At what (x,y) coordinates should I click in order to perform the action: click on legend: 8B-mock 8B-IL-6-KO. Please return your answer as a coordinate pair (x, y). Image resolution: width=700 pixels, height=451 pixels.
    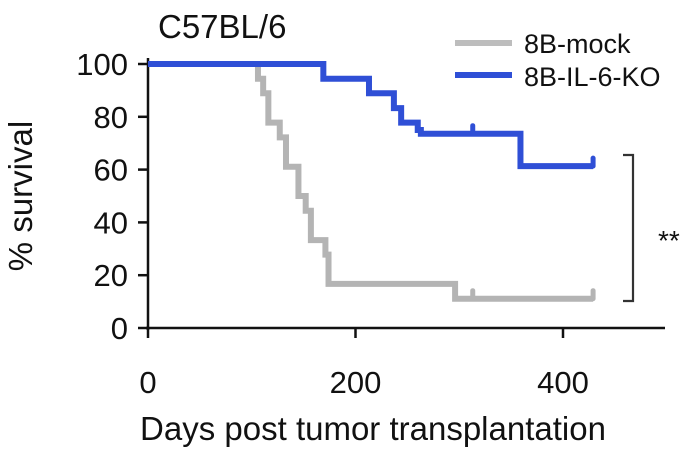
    Looking at the image, I should click on (558, 60).